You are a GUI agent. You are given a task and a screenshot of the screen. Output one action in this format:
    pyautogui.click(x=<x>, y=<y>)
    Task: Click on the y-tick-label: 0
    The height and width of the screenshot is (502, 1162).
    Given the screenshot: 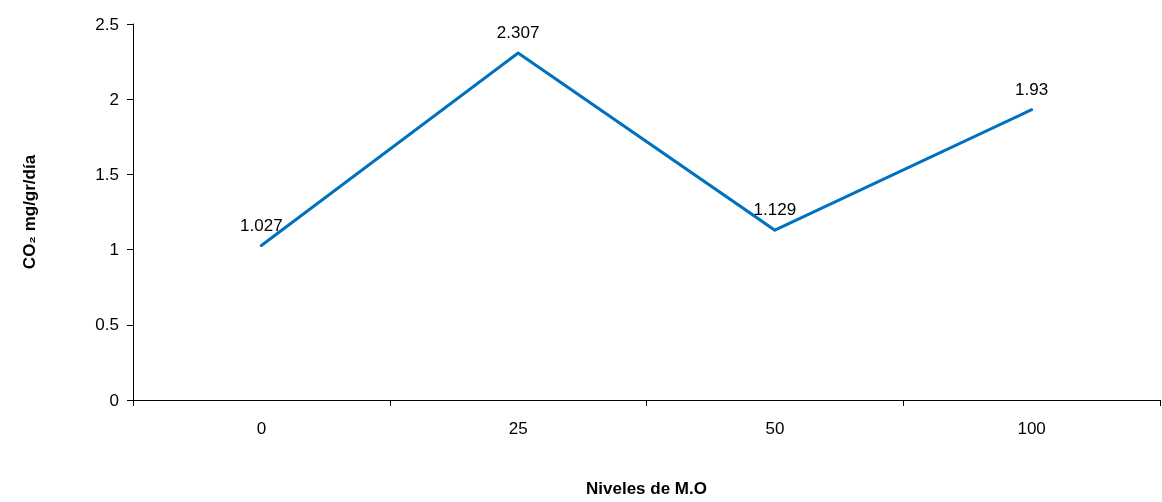 What is the action you would take?
    pyautogui.click(x=114, y=400)
    